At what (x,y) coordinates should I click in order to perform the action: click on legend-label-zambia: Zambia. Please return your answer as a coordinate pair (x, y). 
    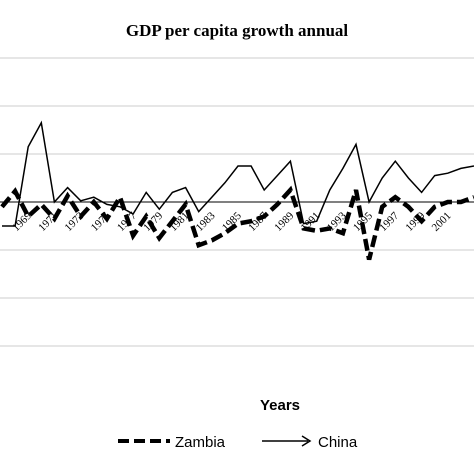
    Looking at the image, I should click on (200, 442).